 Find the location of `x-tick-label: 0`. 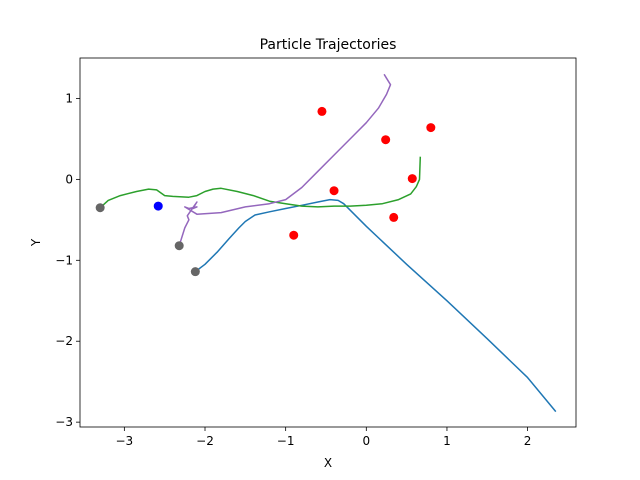

x-tick-label: 0 is located at coordinates (366, 441).